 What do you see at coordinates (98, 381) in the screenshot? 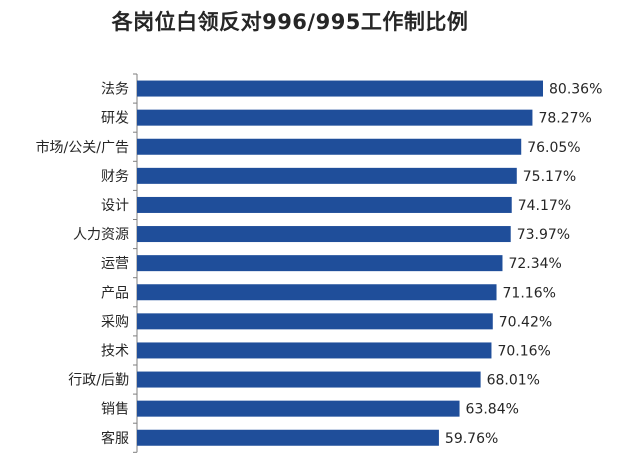
I see `category-label-10: 行政/后勤` at bounding box center [98, 381].